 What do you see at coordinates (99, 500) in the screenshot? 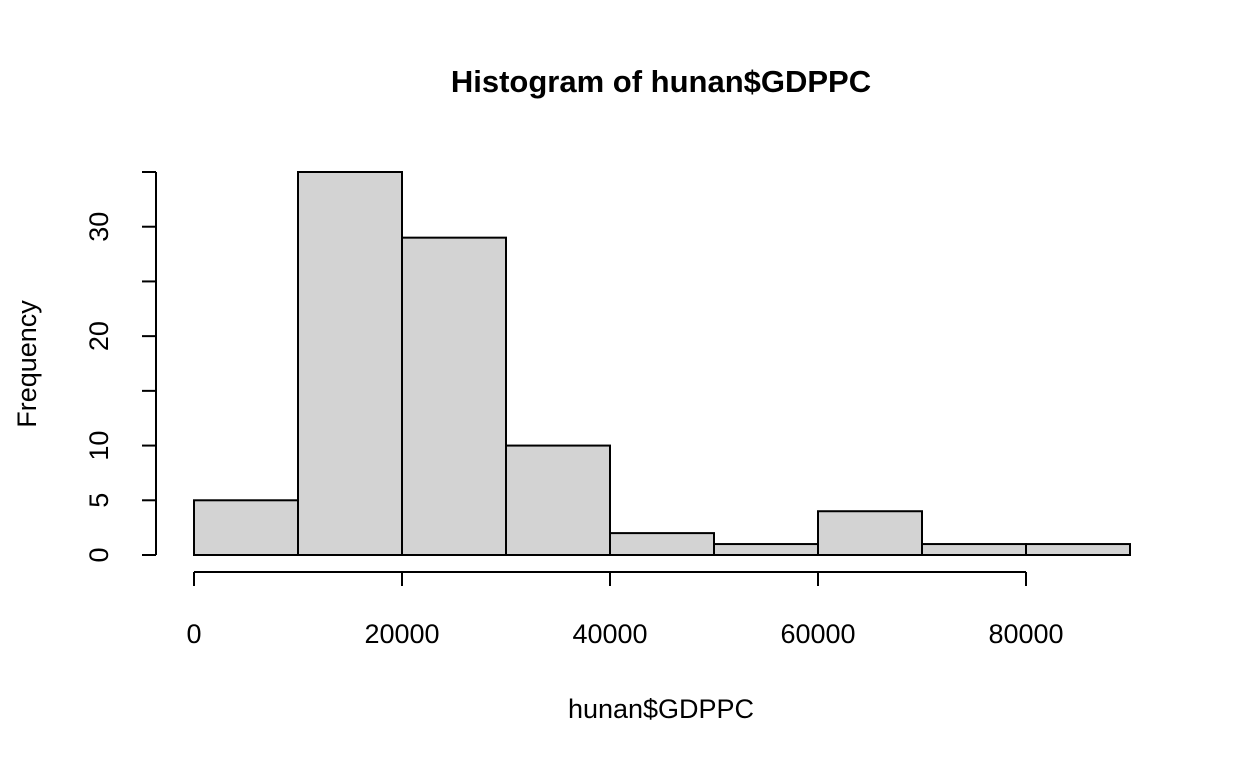
I see `y-tick-label-5: 5` at bounding box center [99, 500].